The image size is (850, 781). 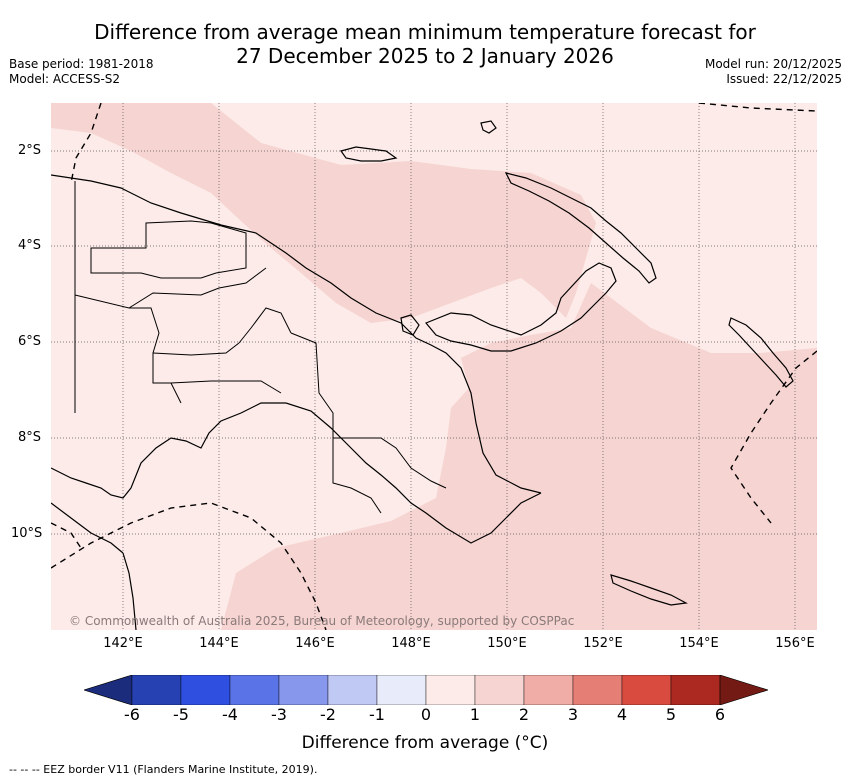 I want to click on island-south-east, so click(x=649, y=590).